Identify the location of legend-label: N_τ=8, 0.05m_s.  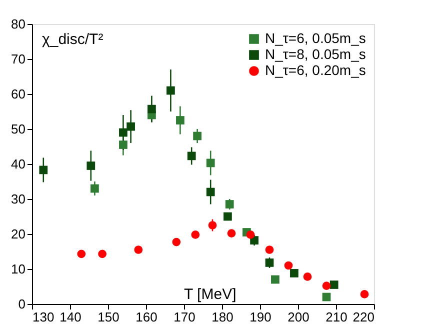
(315, 54).